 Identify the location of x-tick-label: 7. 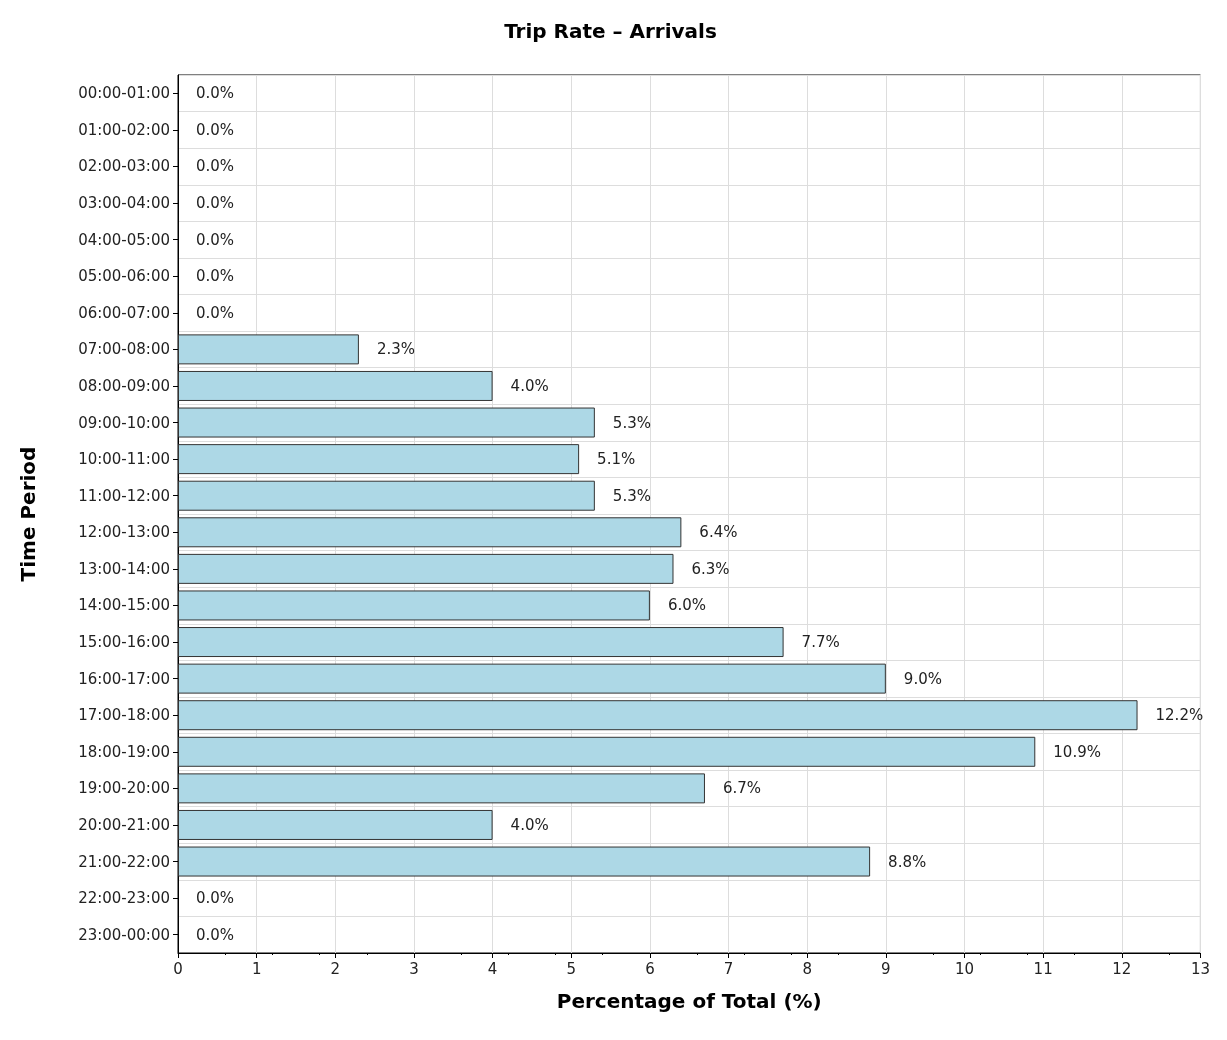
(728, 968).